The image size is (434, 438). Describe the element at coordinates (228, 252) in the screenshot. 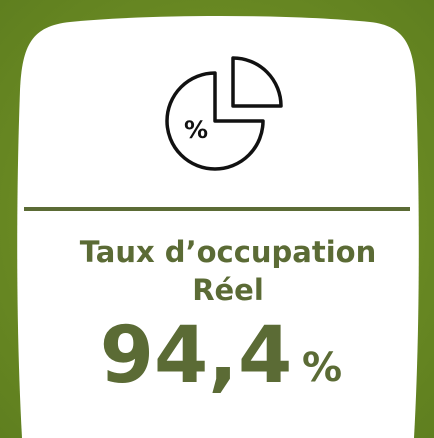

I see `title-line1: Taux d’occupation` at that location.